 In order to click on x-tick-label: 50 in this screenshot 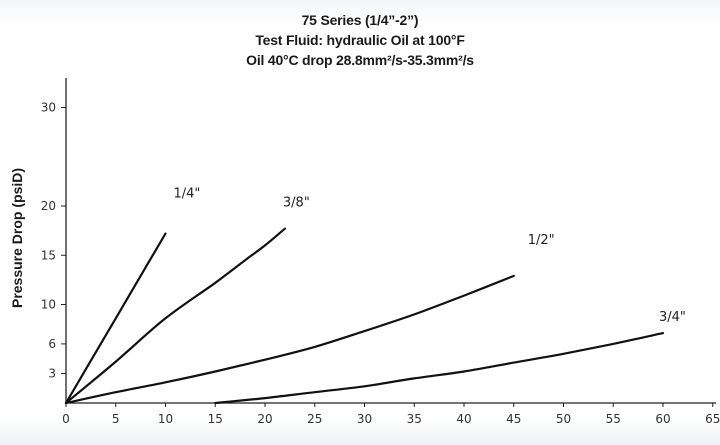, I will do `click(563, 419)`.